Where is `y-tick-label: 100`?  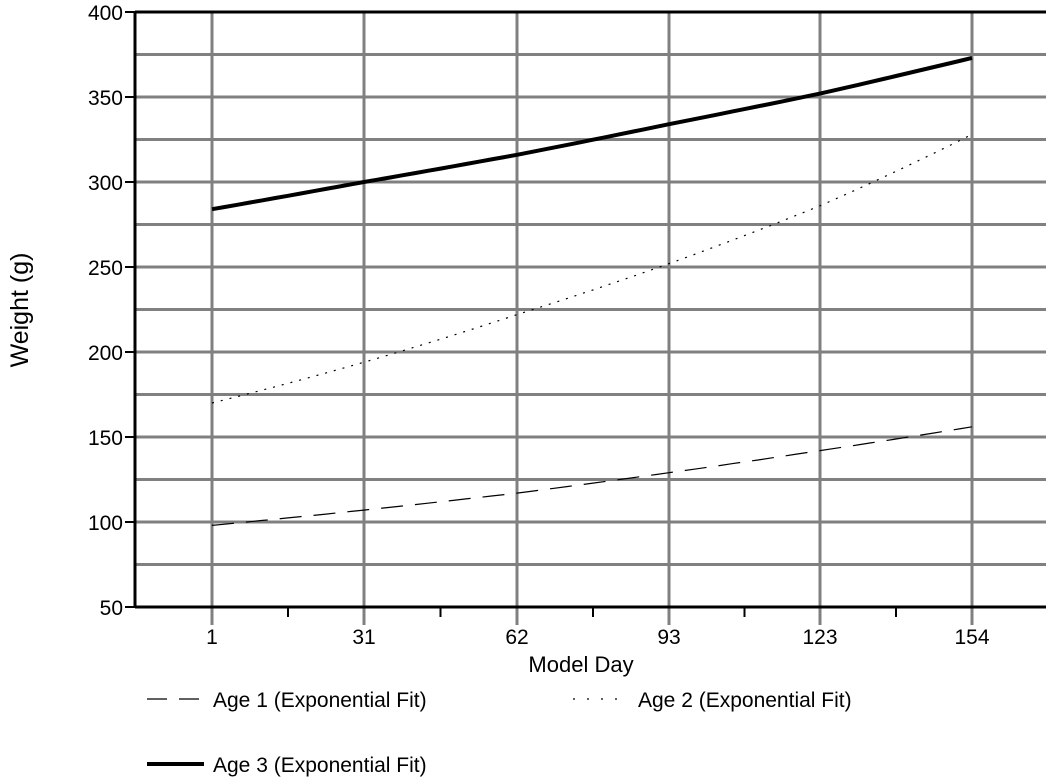
y-tick-label: 100 is located at coordinates (105, 523).